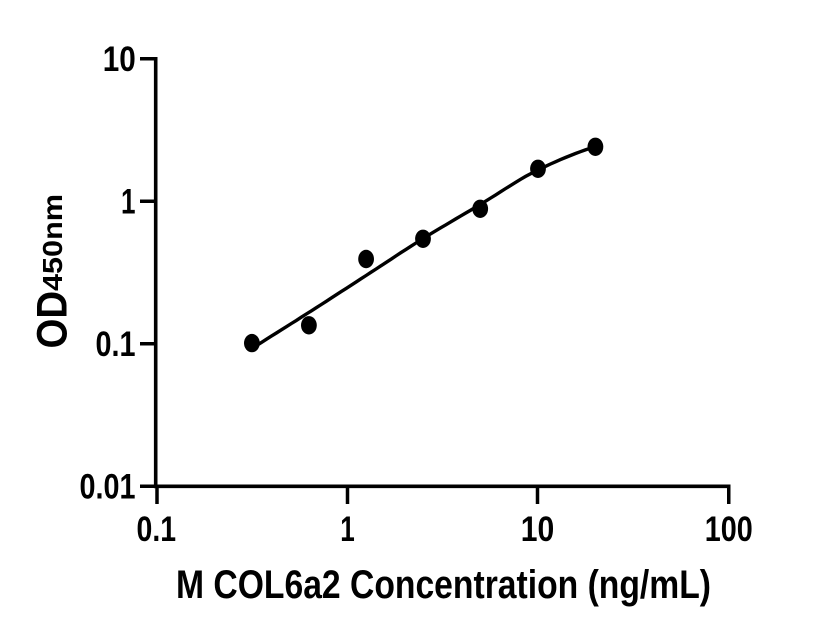 This screenshot has height=640, width=816. What do you see at coordinates (108, 487) in the screenshot?
I see `svg-text: 0.01` at bounding box center [108, 487].